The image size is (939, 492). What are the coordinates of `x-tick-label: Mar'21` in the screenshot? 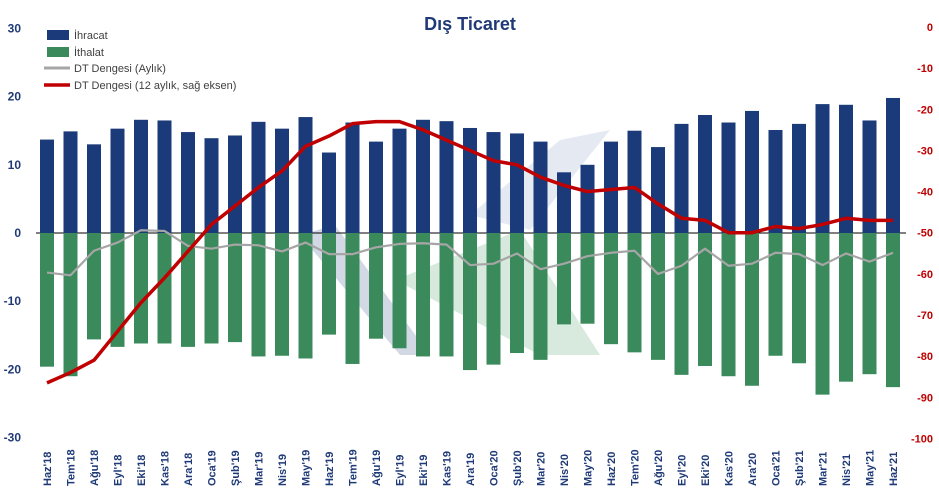 It's located at (824, 469).